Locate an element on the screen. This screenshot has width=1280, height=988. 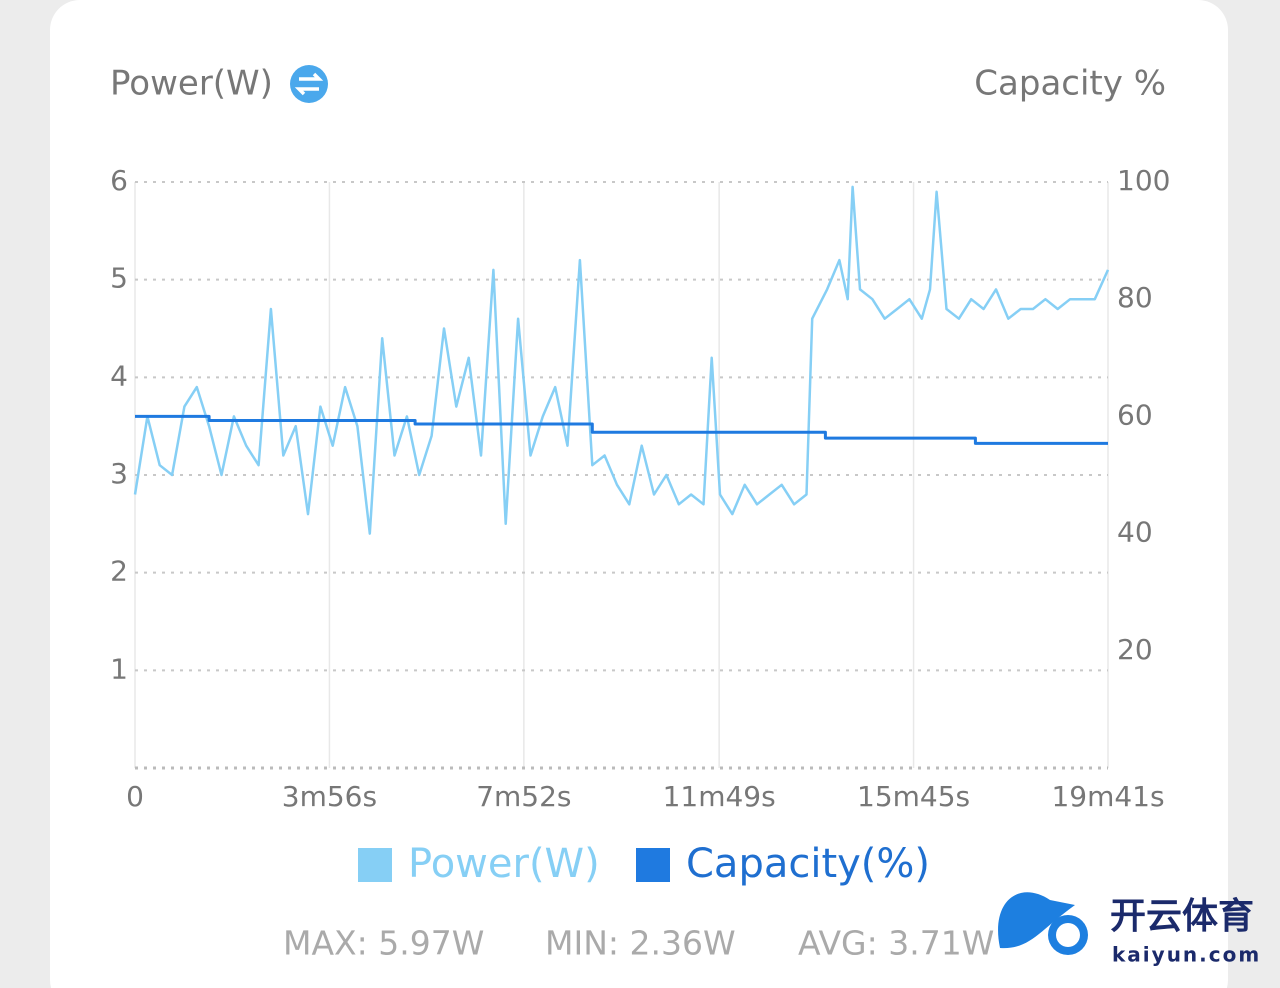
x-tick-label: 19m41s is located at coordinates (1107, 796).